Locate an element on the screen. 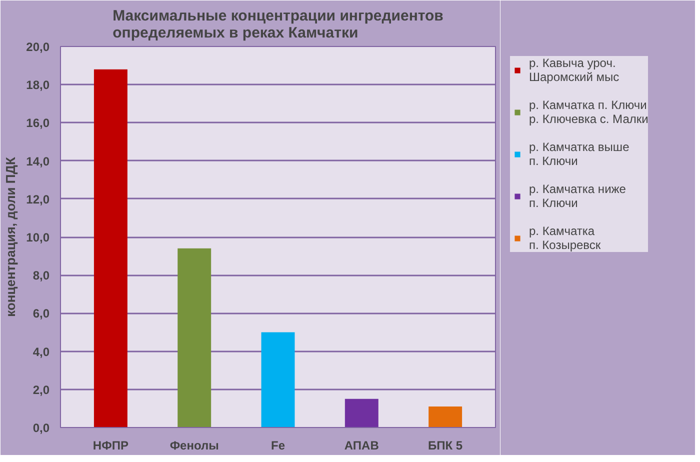  y-axis-title: концентрация, доли ПДК is located at coordinates (10, 237).